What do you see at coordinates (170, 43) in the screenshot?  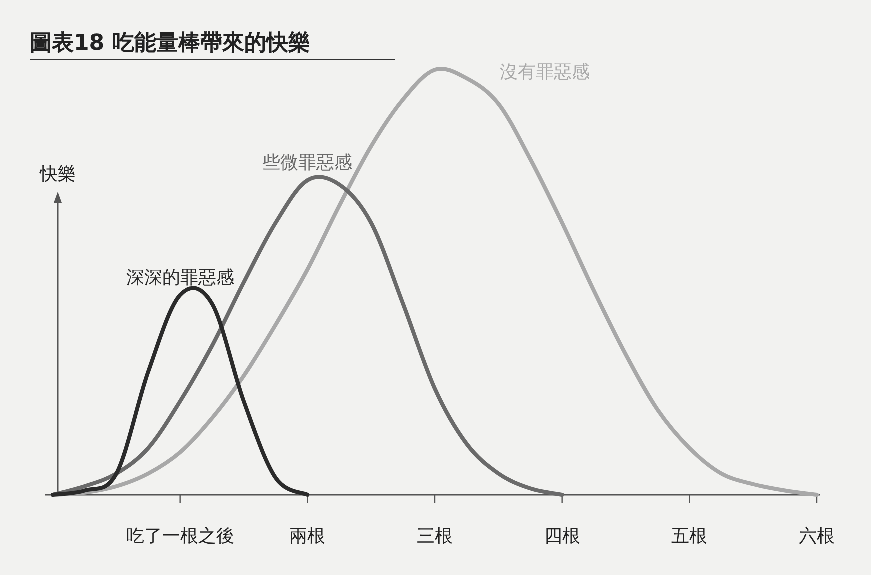 I see `chart-title: 圖表18 吃能量棒帶來的快樂` at bounding box center [170, 43].